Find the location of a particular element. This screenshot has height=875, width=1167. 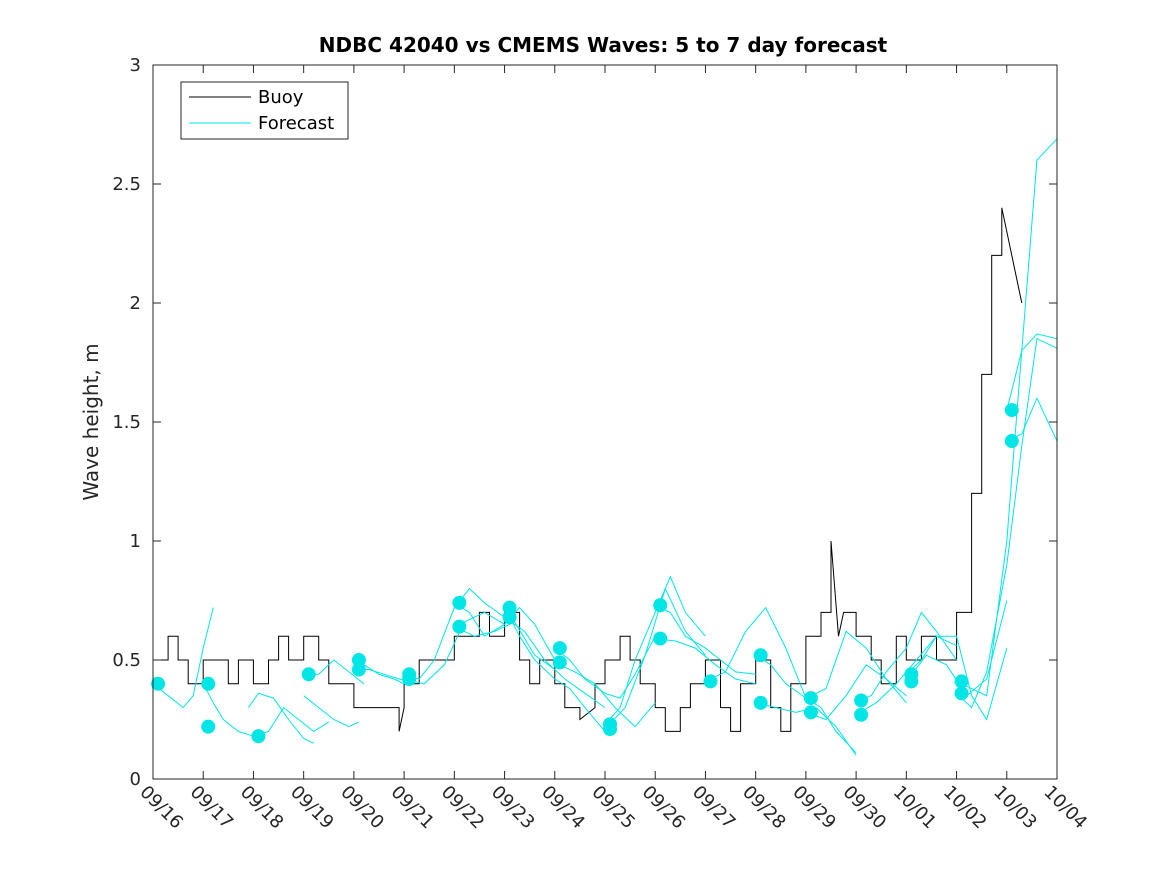

y-tick-label: 3 is located at coordinates (135, 65).